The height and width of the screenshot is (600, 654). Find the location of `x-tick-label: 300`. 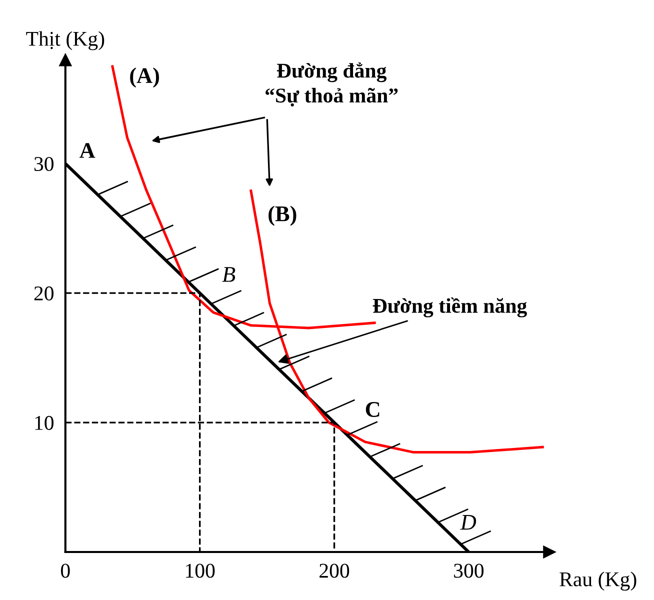

x-tick-label: 300 is located at coordinates (469, 571).